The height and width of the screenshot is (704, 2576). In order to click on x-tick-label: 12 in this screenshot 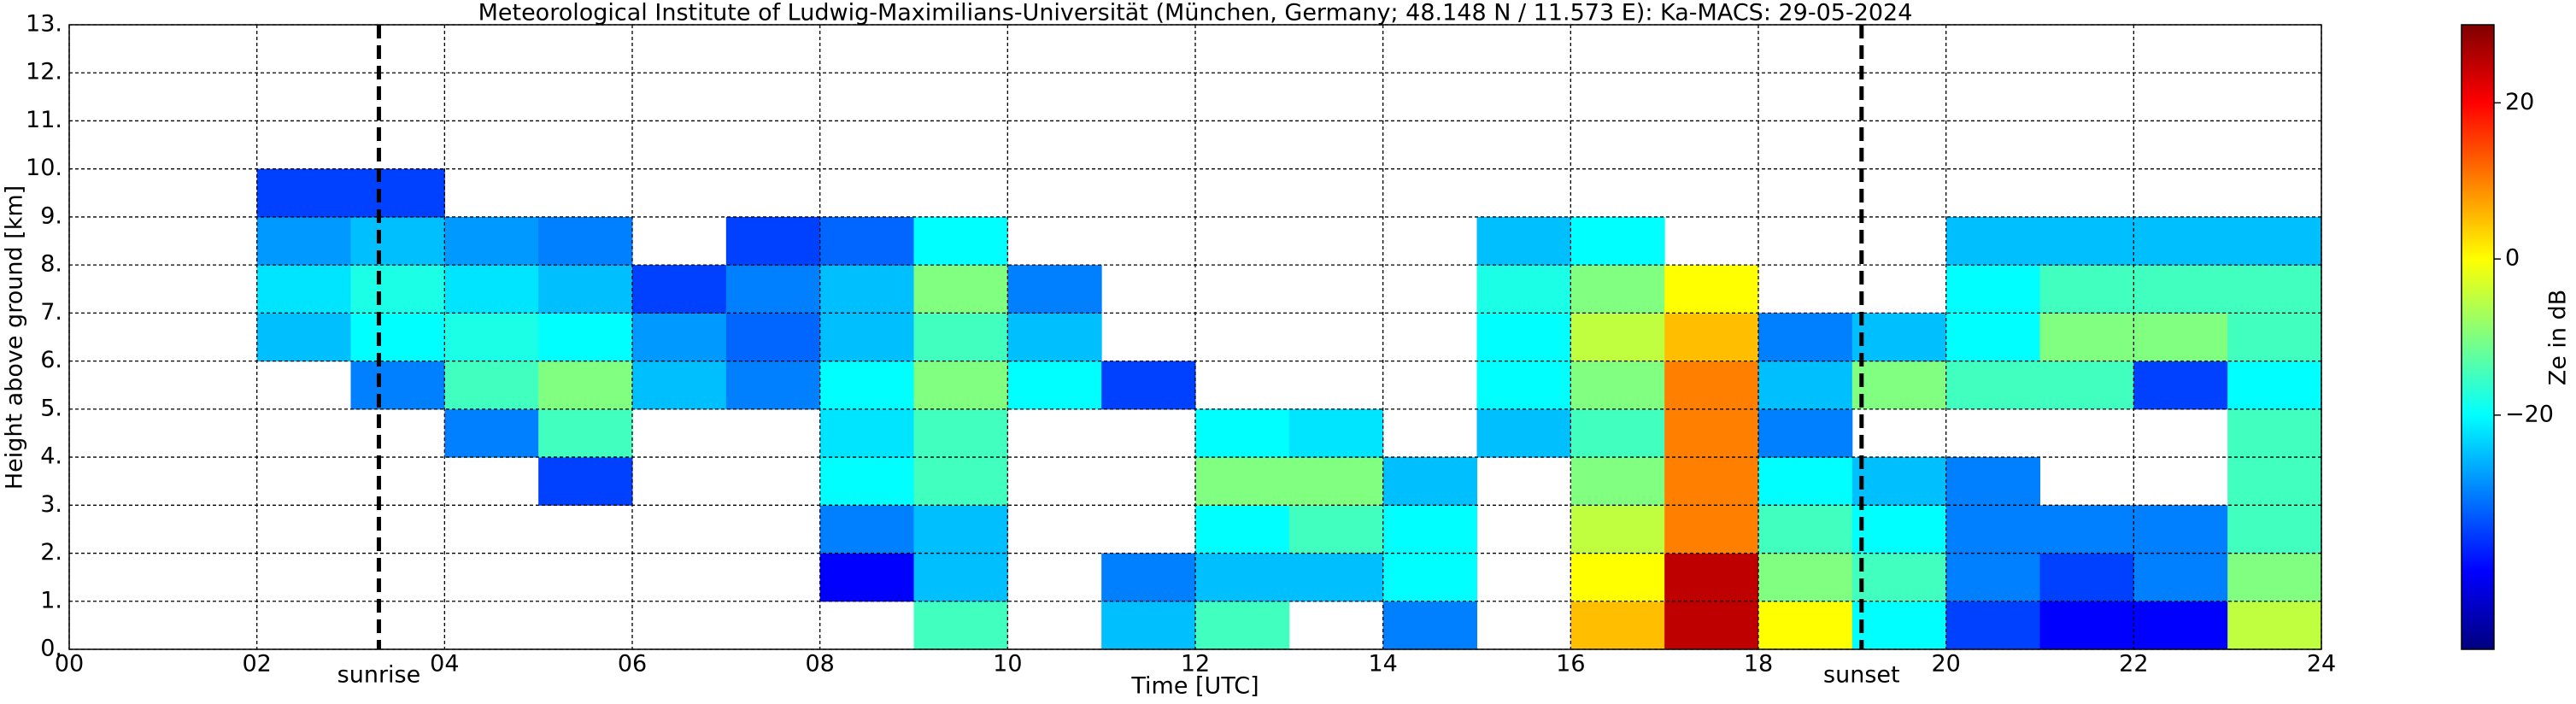, I will do `click(1195, 664)`.